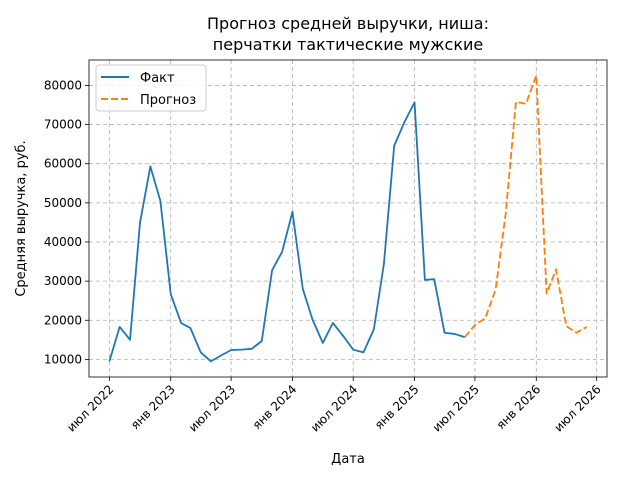 The width and height of the screenshot is (640, 480). Describe the element at coordinates (63, 359) in the screenshot. I see `y-tick-label: 10000` at that location.